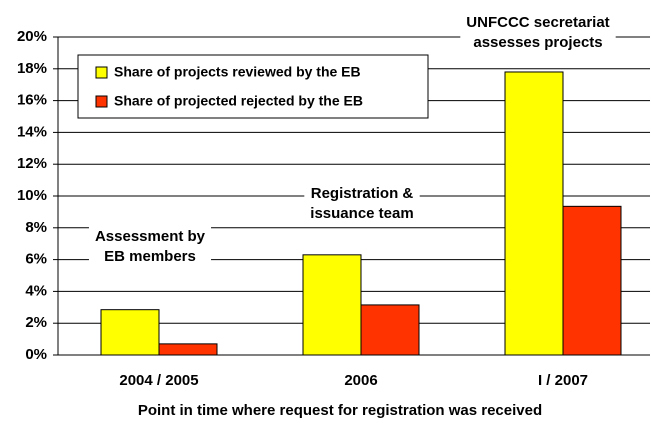 The image size is (651, 423). What do you see at coordinates (150, 236) in the screenshot?
I see `annotation-line: Assessment by` at bounding box center [150, 236].